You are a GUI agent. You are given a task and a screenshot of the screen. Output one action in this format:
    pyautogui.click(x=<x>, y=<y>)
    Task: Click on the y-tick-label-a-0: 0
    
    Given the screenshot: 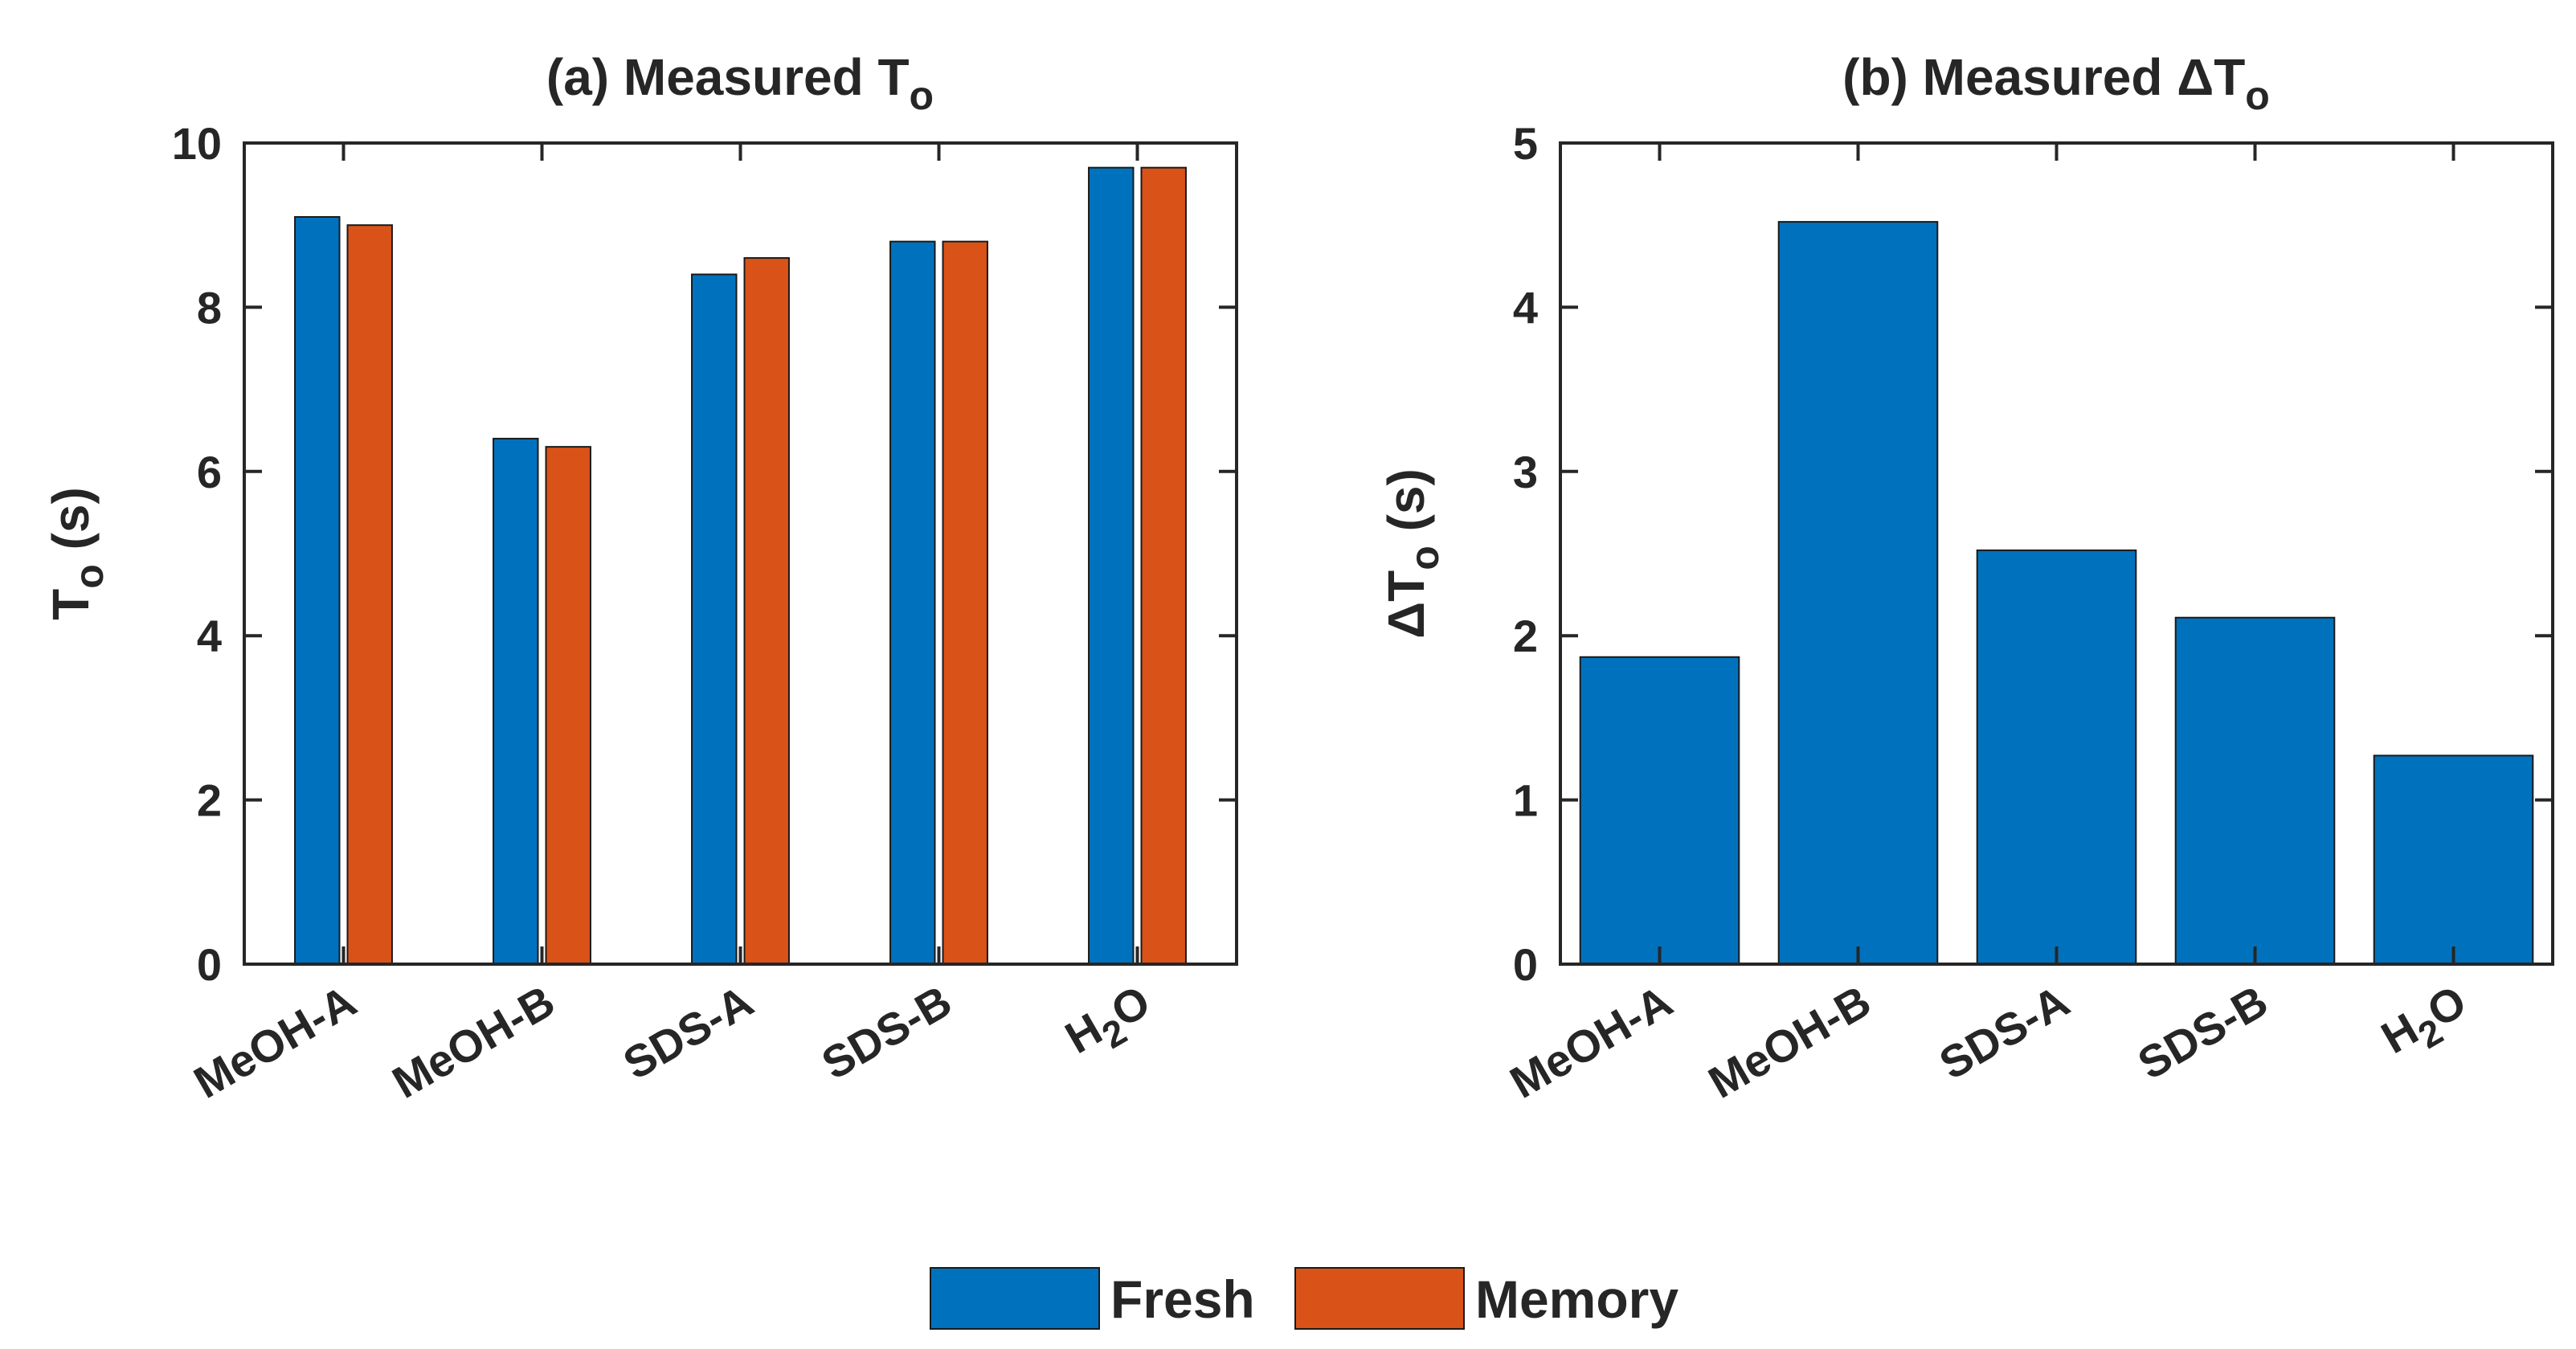 What is the action you would take?
    pyautogui.click(x=209, y=964)
    